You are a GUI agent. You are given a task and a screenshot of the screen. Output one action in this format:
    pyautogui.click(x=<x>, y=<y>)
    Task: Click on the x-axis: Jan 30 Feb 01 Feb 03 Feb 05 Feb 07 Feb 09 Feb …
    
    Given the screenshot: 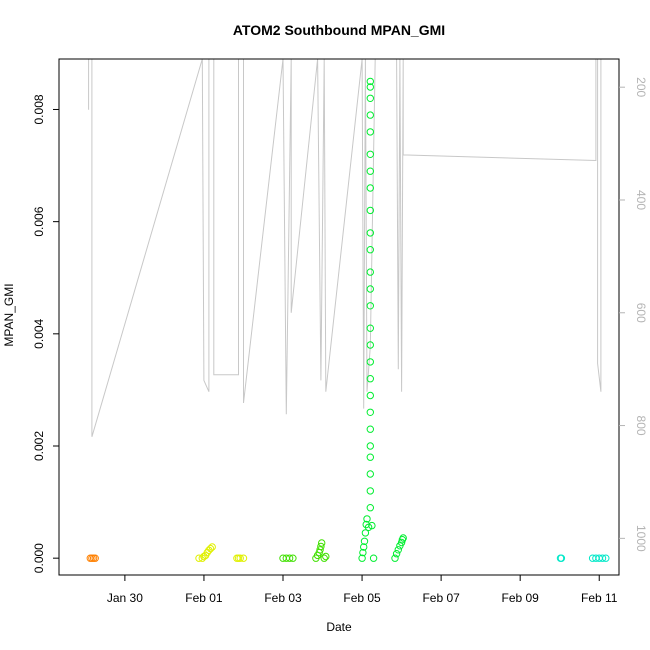 What is the action you would take?
    pyautogui.click(x=362, y=590)
    